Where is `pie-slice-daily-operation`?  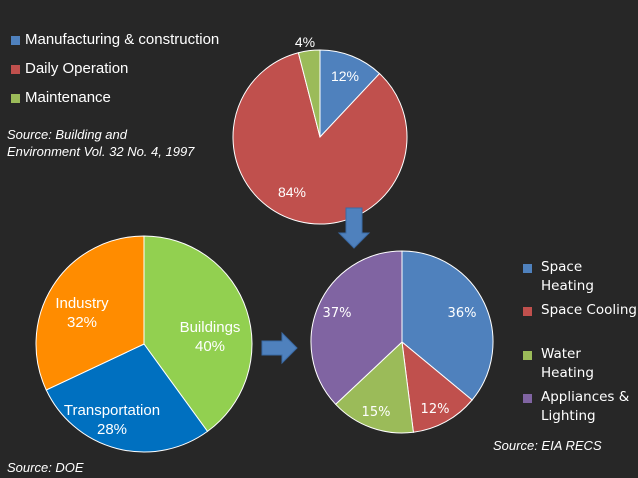 pie-slice-daily-operation is located at coordinates (320, 138).